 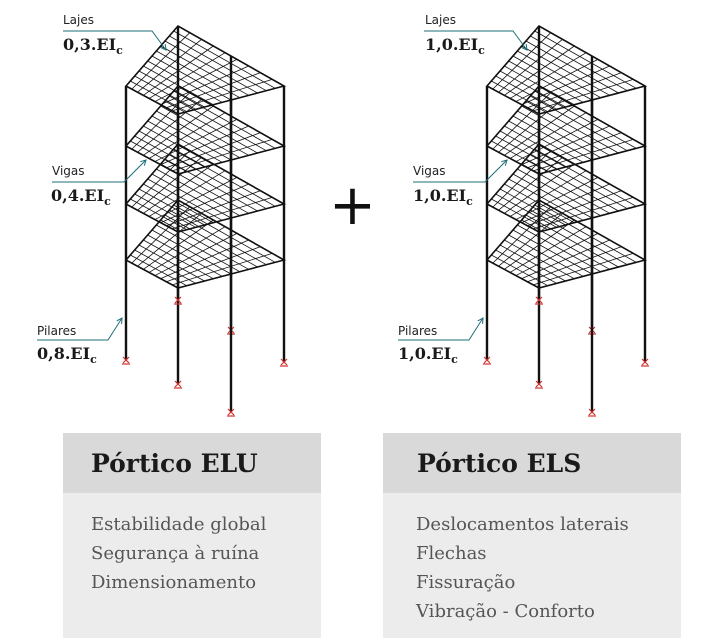 I want to click on list-item: Estabilidade global, so click(x=179, y=524).